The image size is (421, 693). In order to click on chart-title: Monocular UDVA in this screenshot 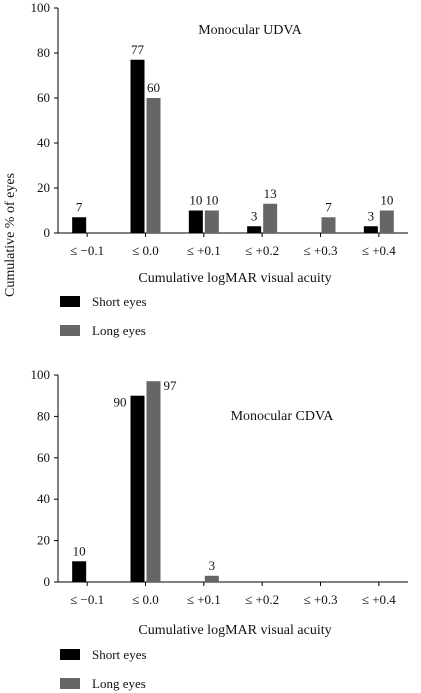, I will do `click(250, 30)`.